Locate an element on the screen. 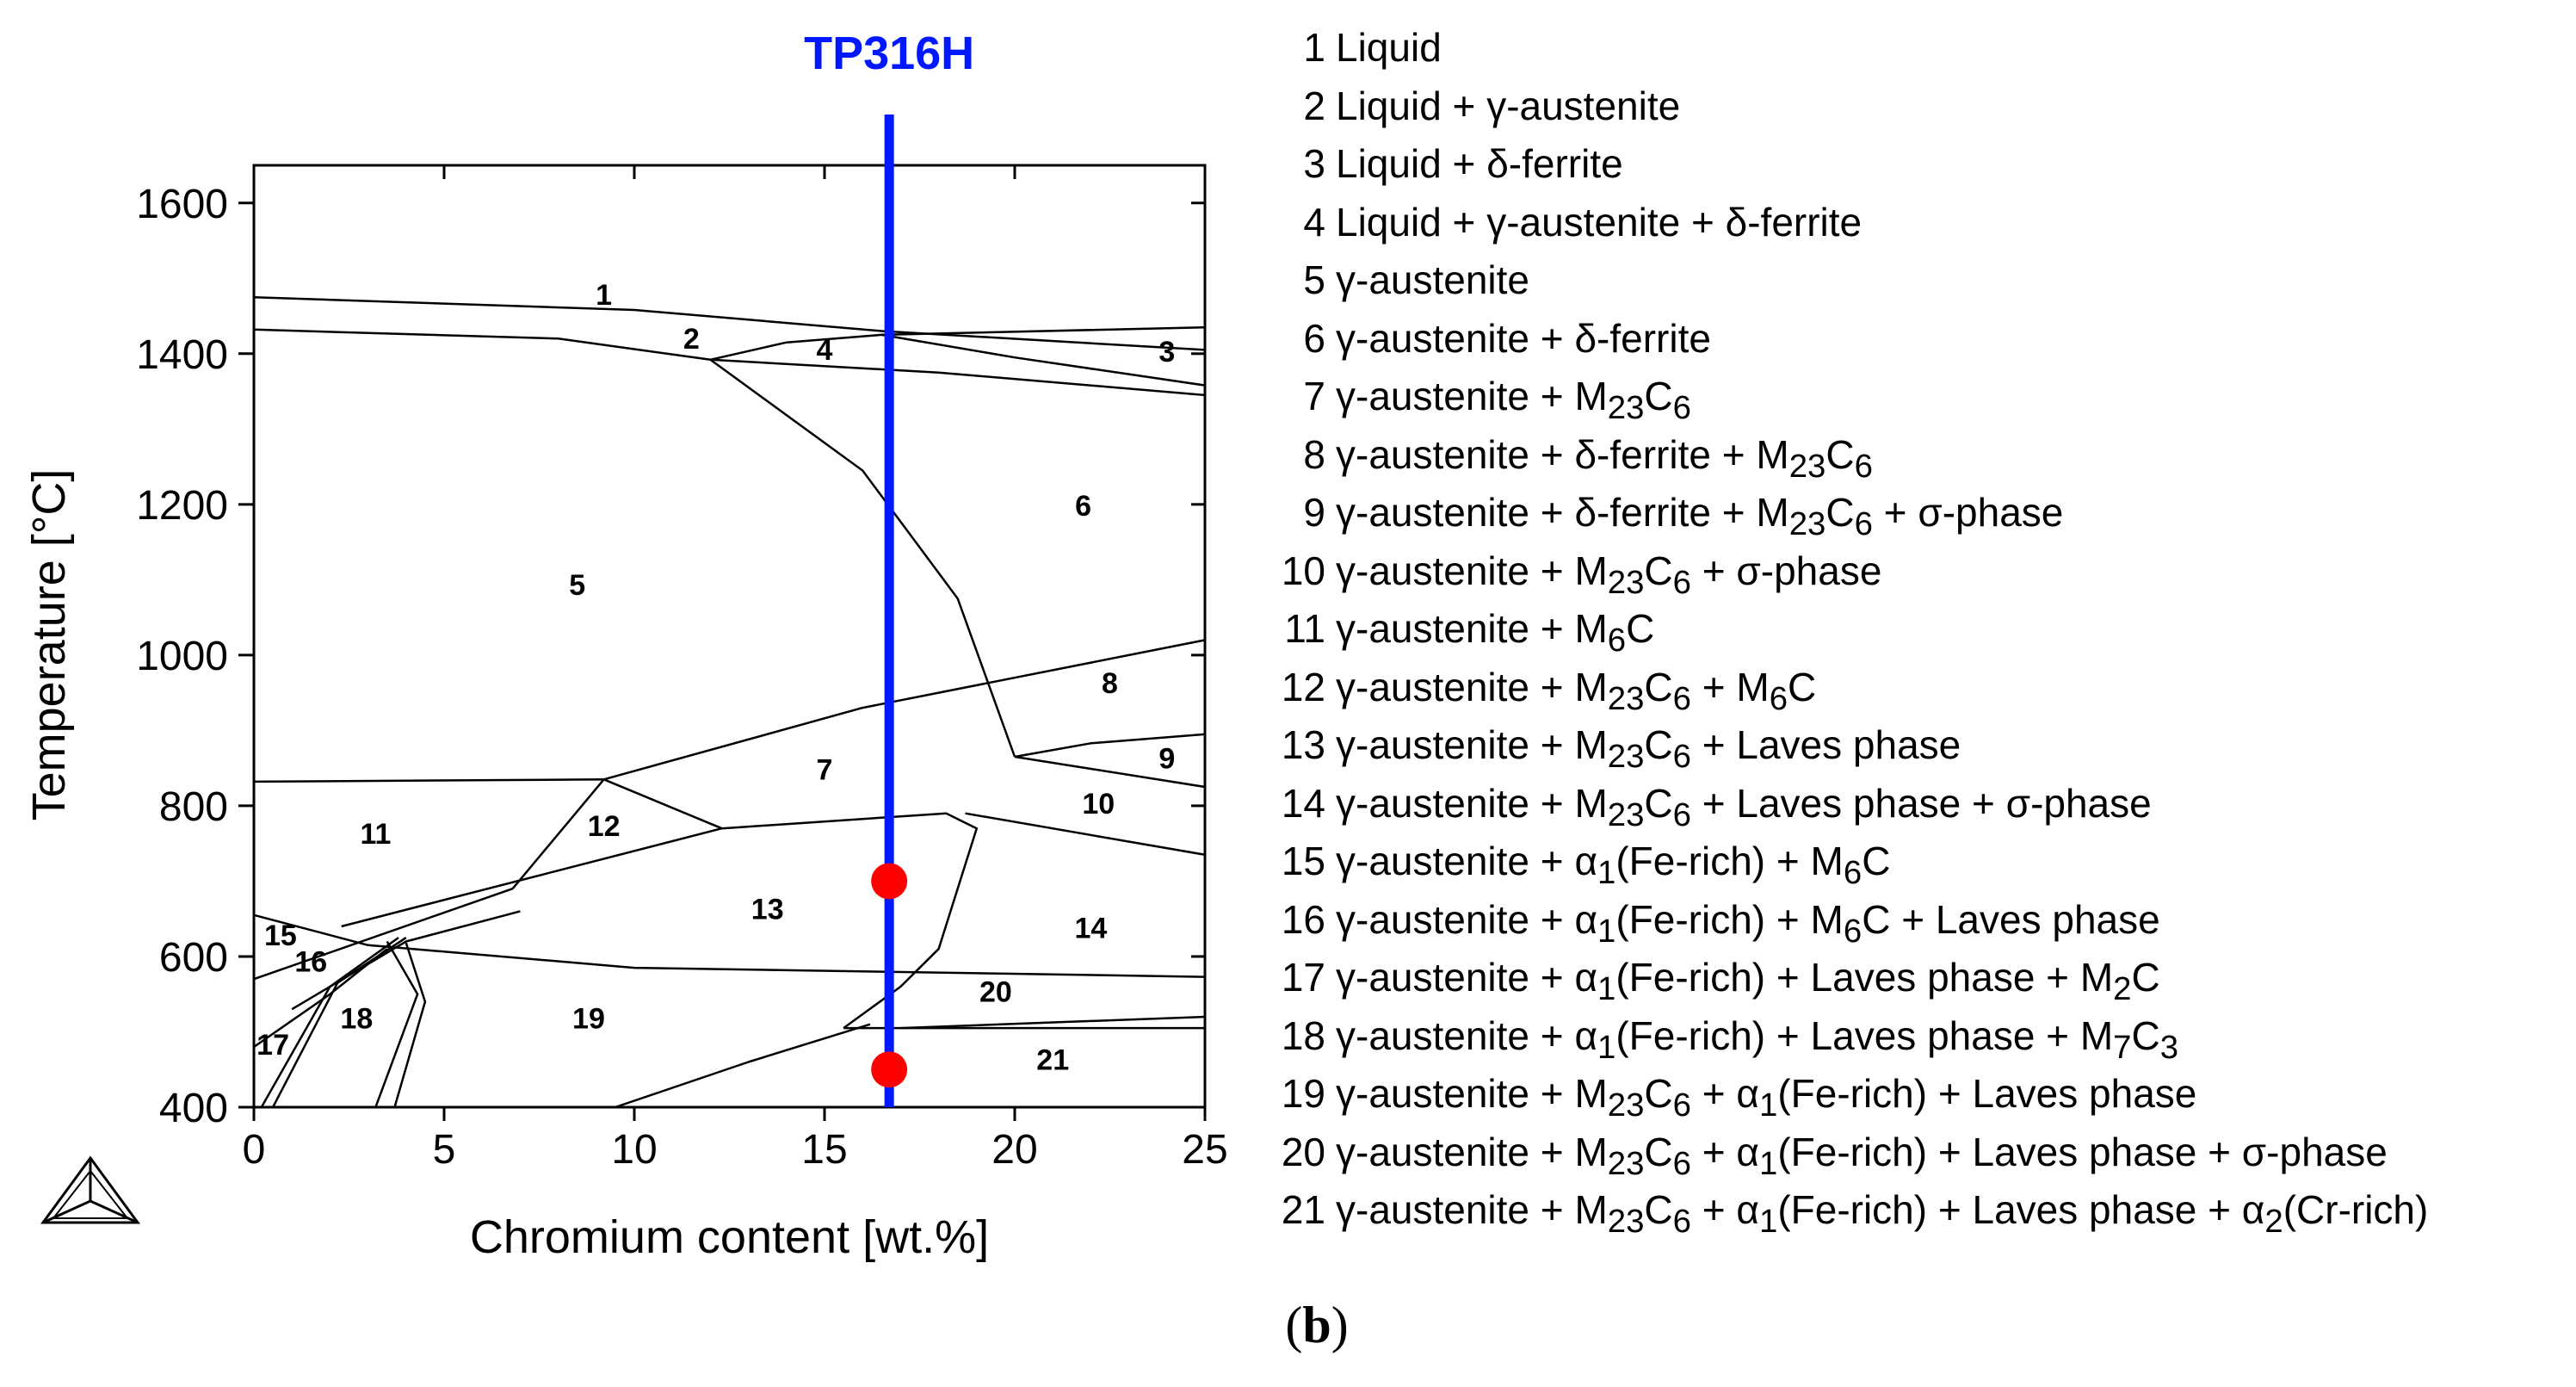 The width and height of the screenshot is (2576, 1387). legend-entry-number: 3 is located at coordinates (1314, 163).